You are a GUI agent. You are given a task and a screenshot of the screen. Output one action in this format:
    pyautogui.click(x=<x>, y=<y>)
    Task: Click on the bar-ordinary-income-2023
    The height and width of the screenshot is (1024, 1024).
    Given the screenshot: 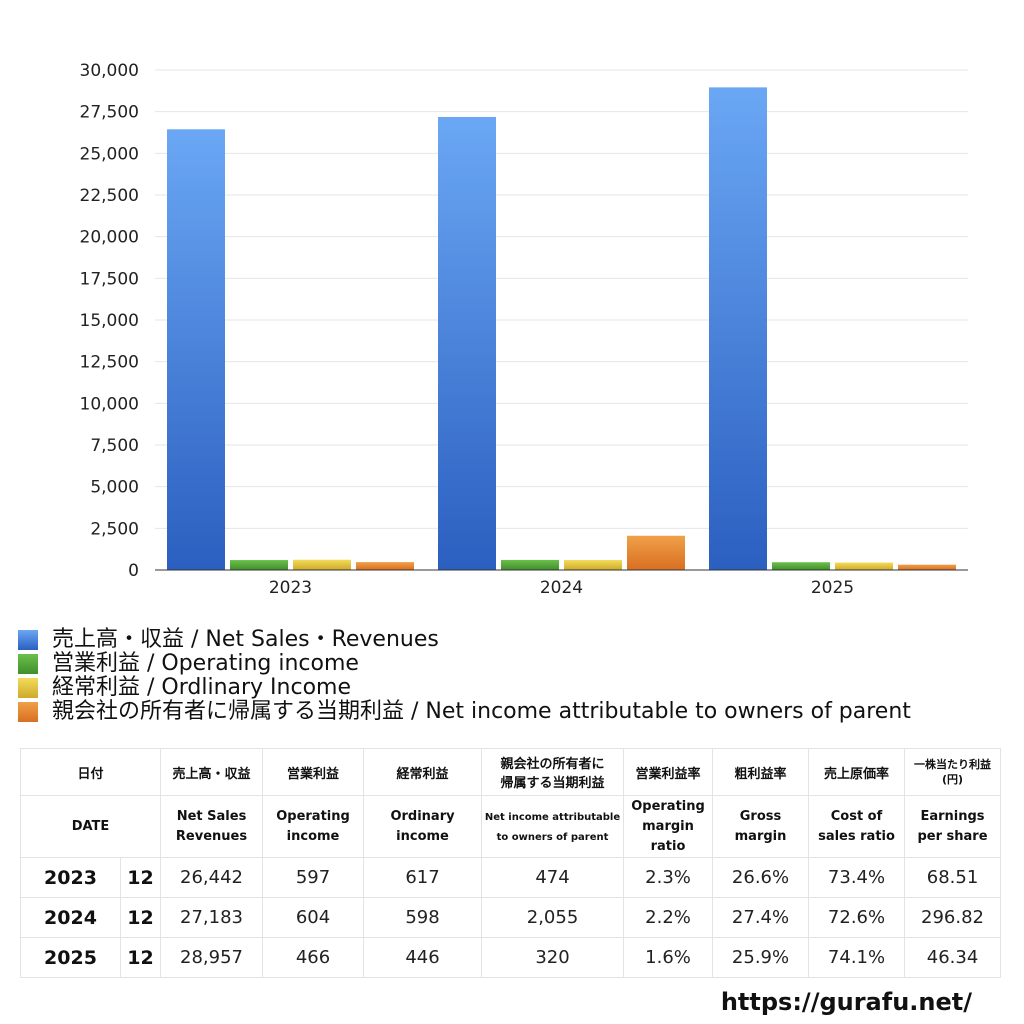 What is the action you would take?
    pyautogui.click(x=322, y=564)
    